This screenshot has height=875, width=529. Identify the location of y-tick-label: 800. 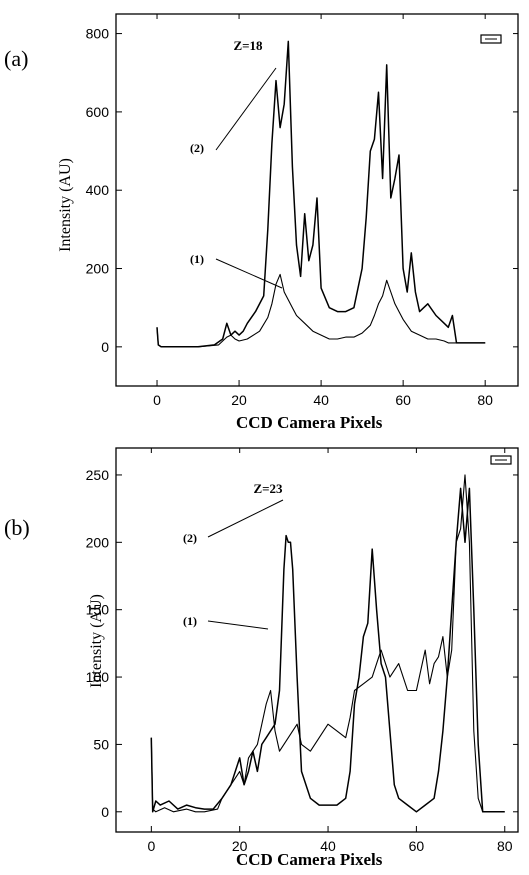
(98, 34).